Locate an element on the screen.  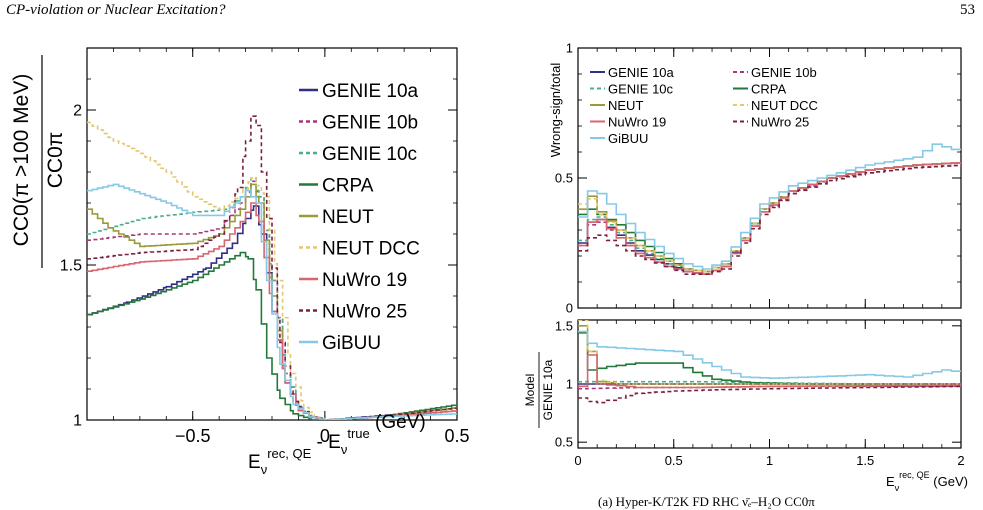
ratio-ytick-label: 0.5 is located at coordinates (564, 442).